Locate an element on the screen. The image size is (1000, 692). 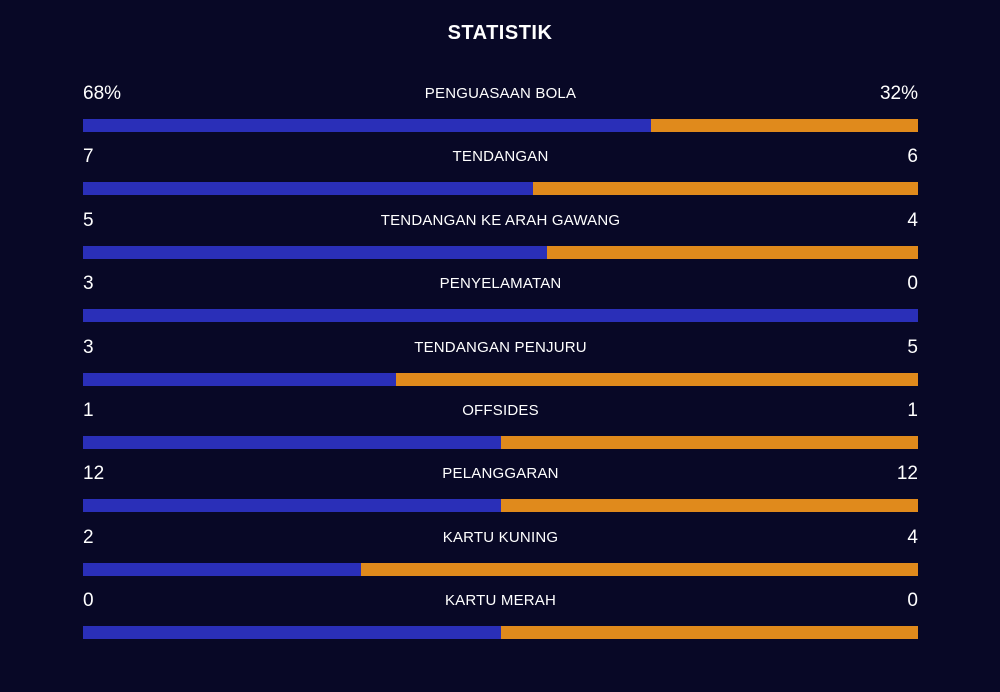
stat-label: PENYELAMATAN is located at coordinates (500, 284).